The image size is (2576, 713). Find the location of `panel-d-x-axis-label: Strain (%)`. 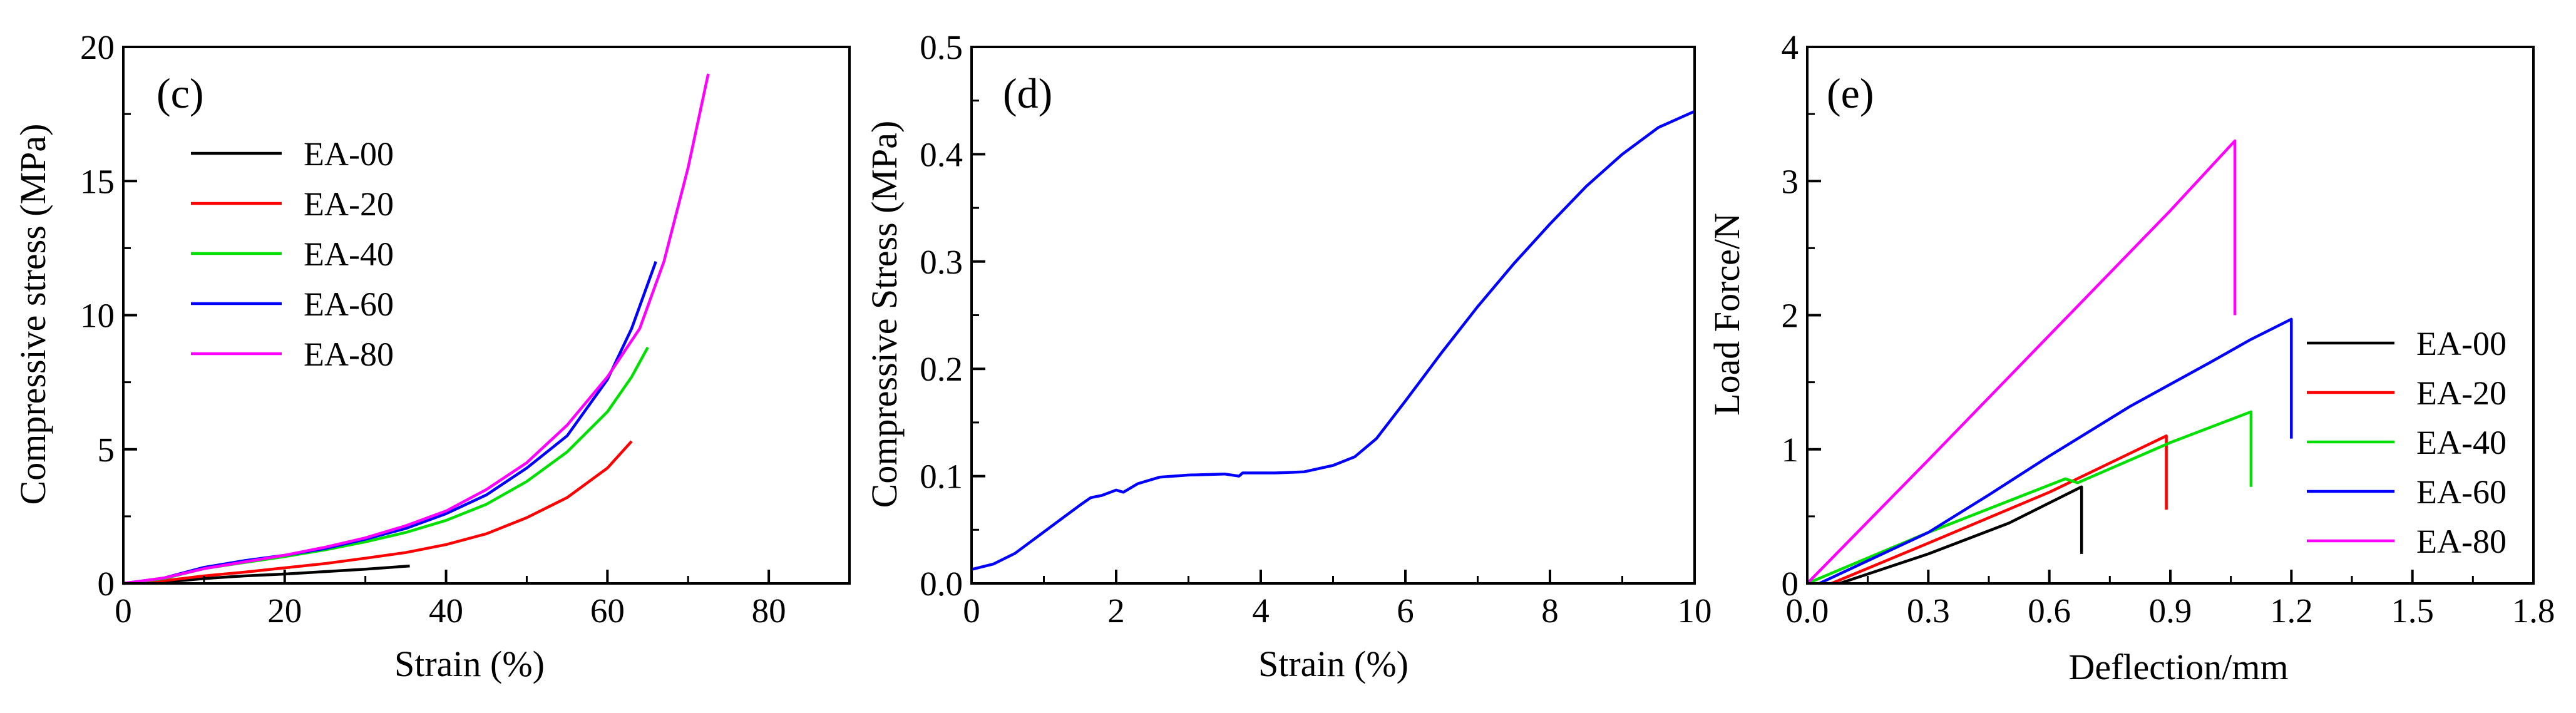

panel-d-x-axis-label: Strain (%) is located at coordinates (1333, 664).